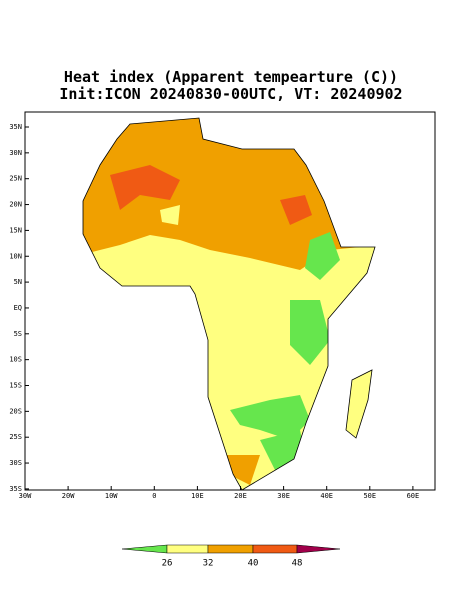  I want to click on lat-label: 15S, so click(15, 386).